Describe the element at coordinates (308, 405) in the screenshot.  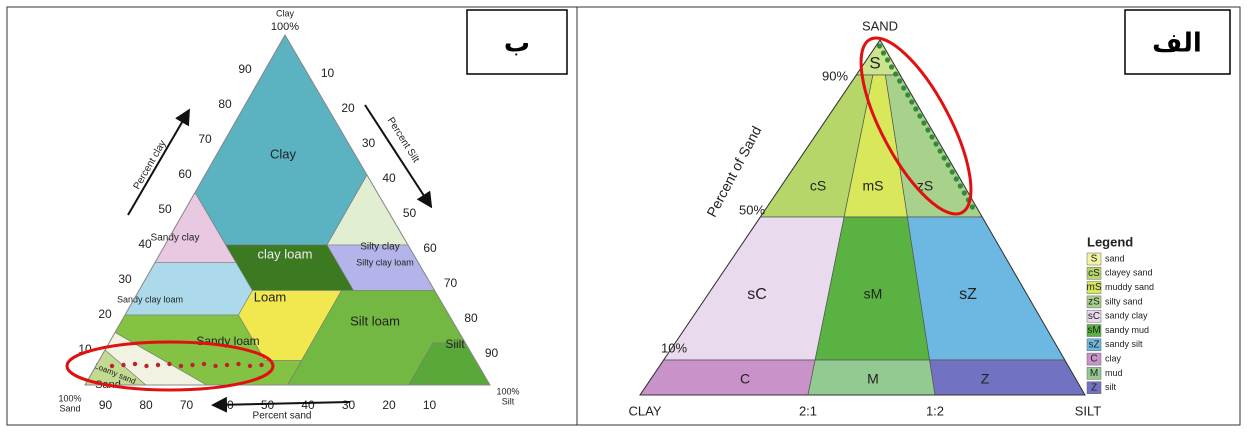
I see `bottom-tick-label: 40` at that location.